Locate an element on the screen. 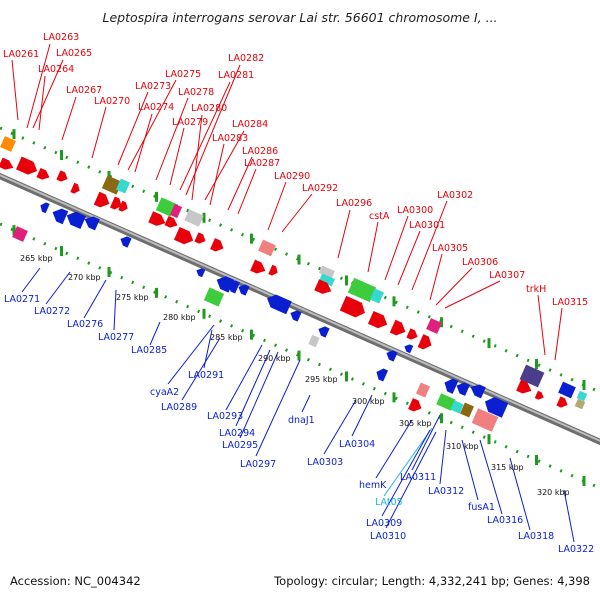  scale-label: 305 kbp is located at coordinates (415, 423).